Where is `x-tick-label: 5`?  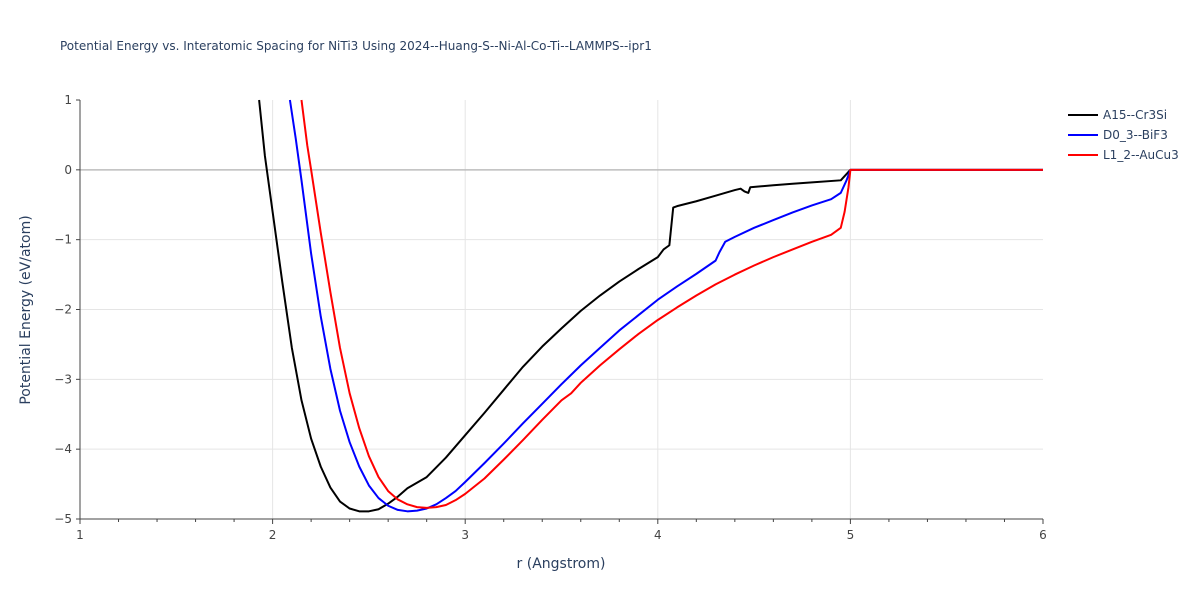 x-tick-label: 5 is located at coordinates (851, 535).